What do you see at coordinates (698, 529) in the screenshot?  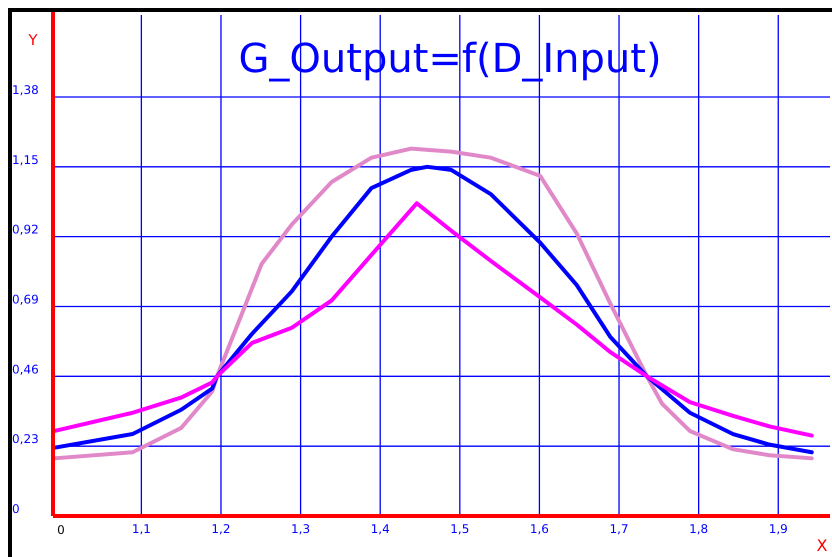 I see `x-tick-label: 1,8` at bounding box center [698, 529].